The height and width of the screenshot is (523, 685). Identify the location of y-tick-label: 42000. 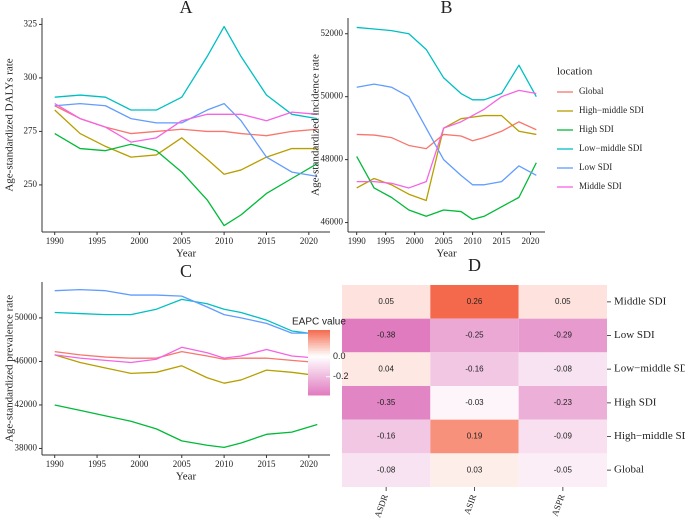
(26, 404).